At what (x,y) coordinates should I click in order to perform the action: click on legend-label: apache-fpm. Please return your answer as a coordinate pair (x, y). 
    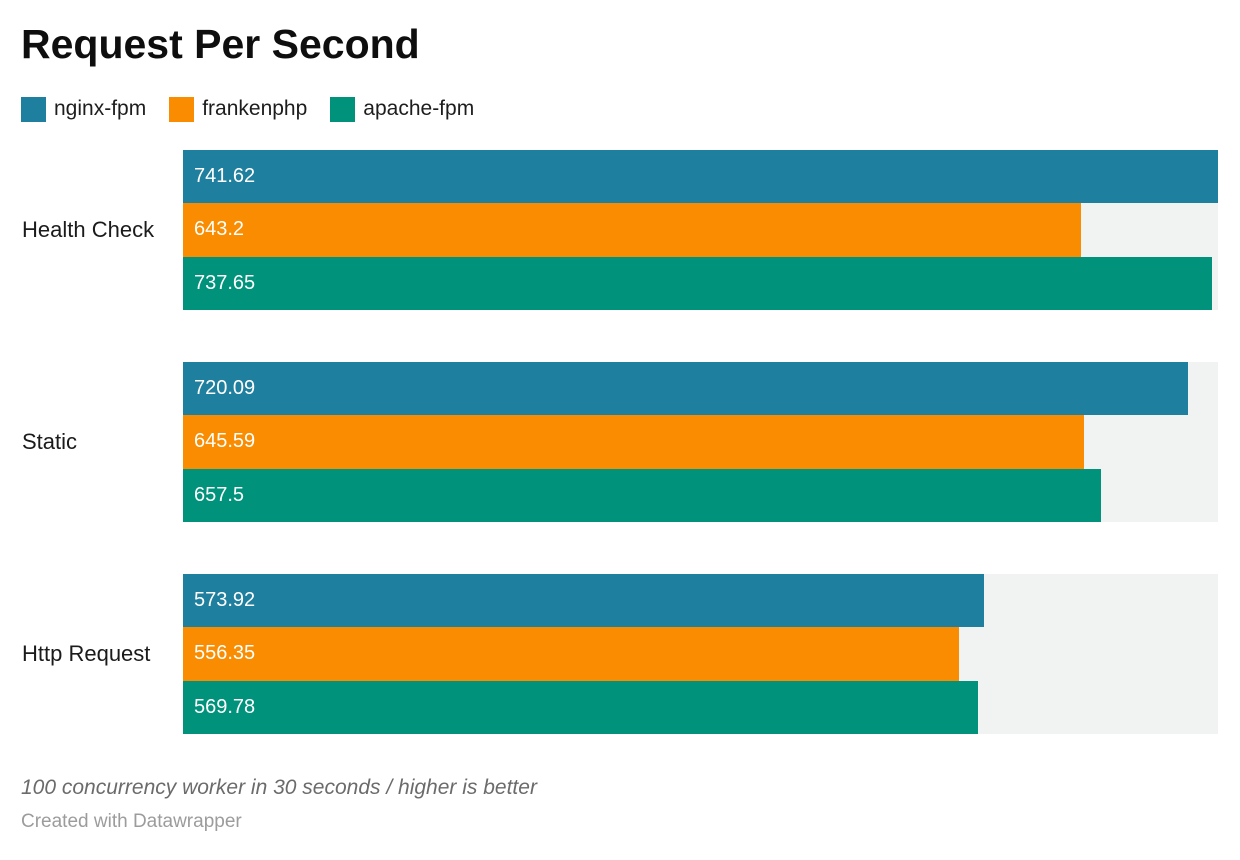
    Looking at the image, I should click on (419, 108).